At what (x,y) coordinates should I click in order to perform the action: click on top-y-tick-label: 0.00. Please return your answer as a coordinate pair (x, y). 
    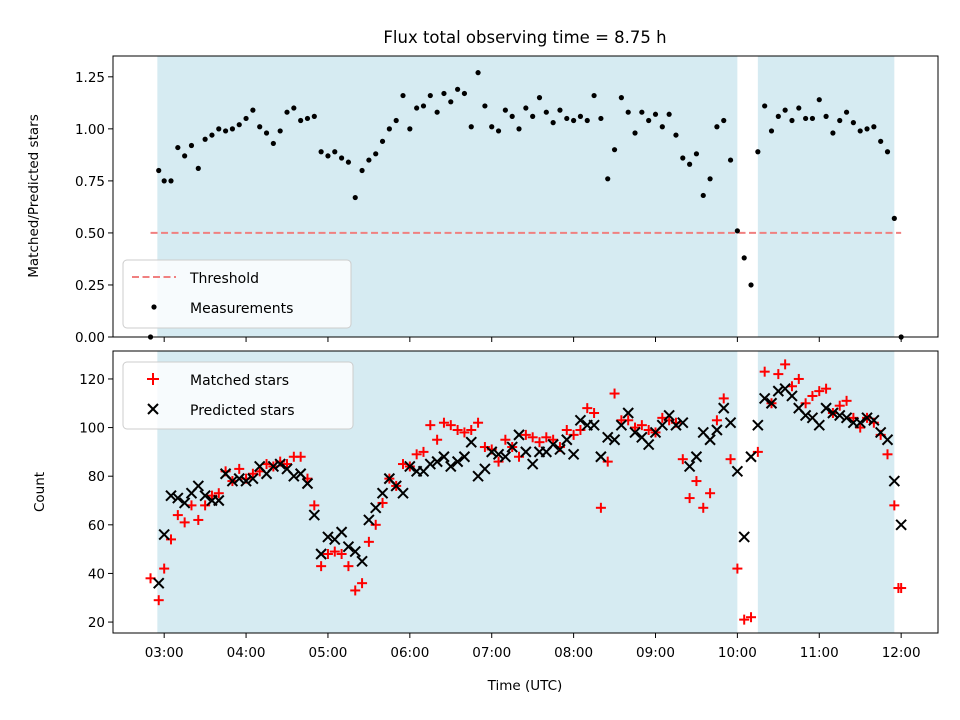
    Looking at the image, I should click on (90, 338).